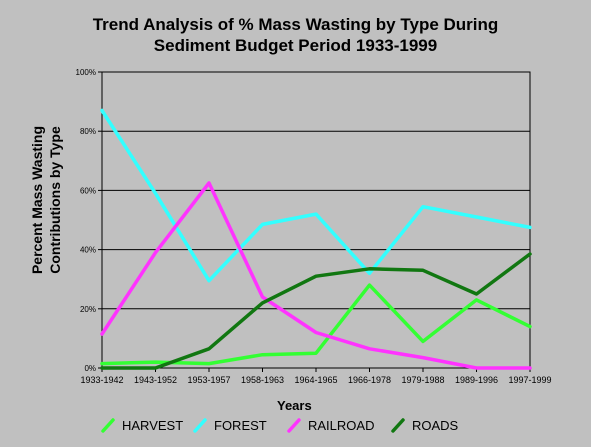  Describe the element at coordinates (101, 380) in the screenshot. I see `x-tick-label: 1933-1942` at that location.